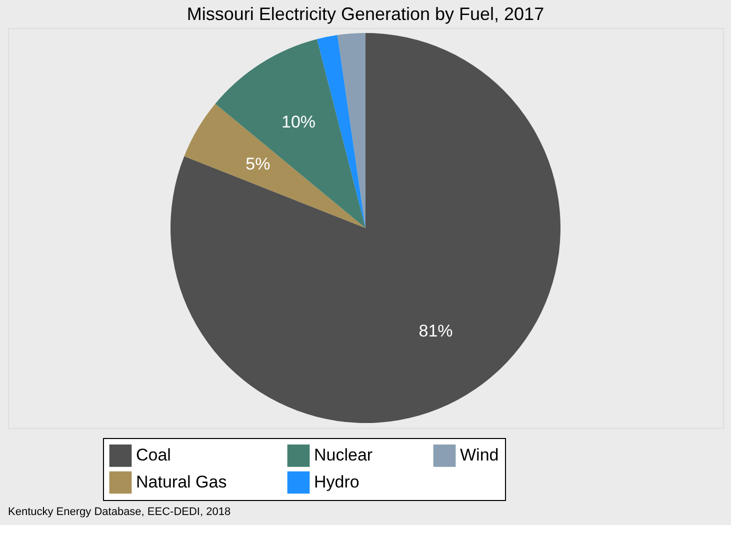 This screenshot has height=533, width=733. Describe the element at coordinates (479, 455) in the screenshot. I see `legend-label: Wind` at that location.